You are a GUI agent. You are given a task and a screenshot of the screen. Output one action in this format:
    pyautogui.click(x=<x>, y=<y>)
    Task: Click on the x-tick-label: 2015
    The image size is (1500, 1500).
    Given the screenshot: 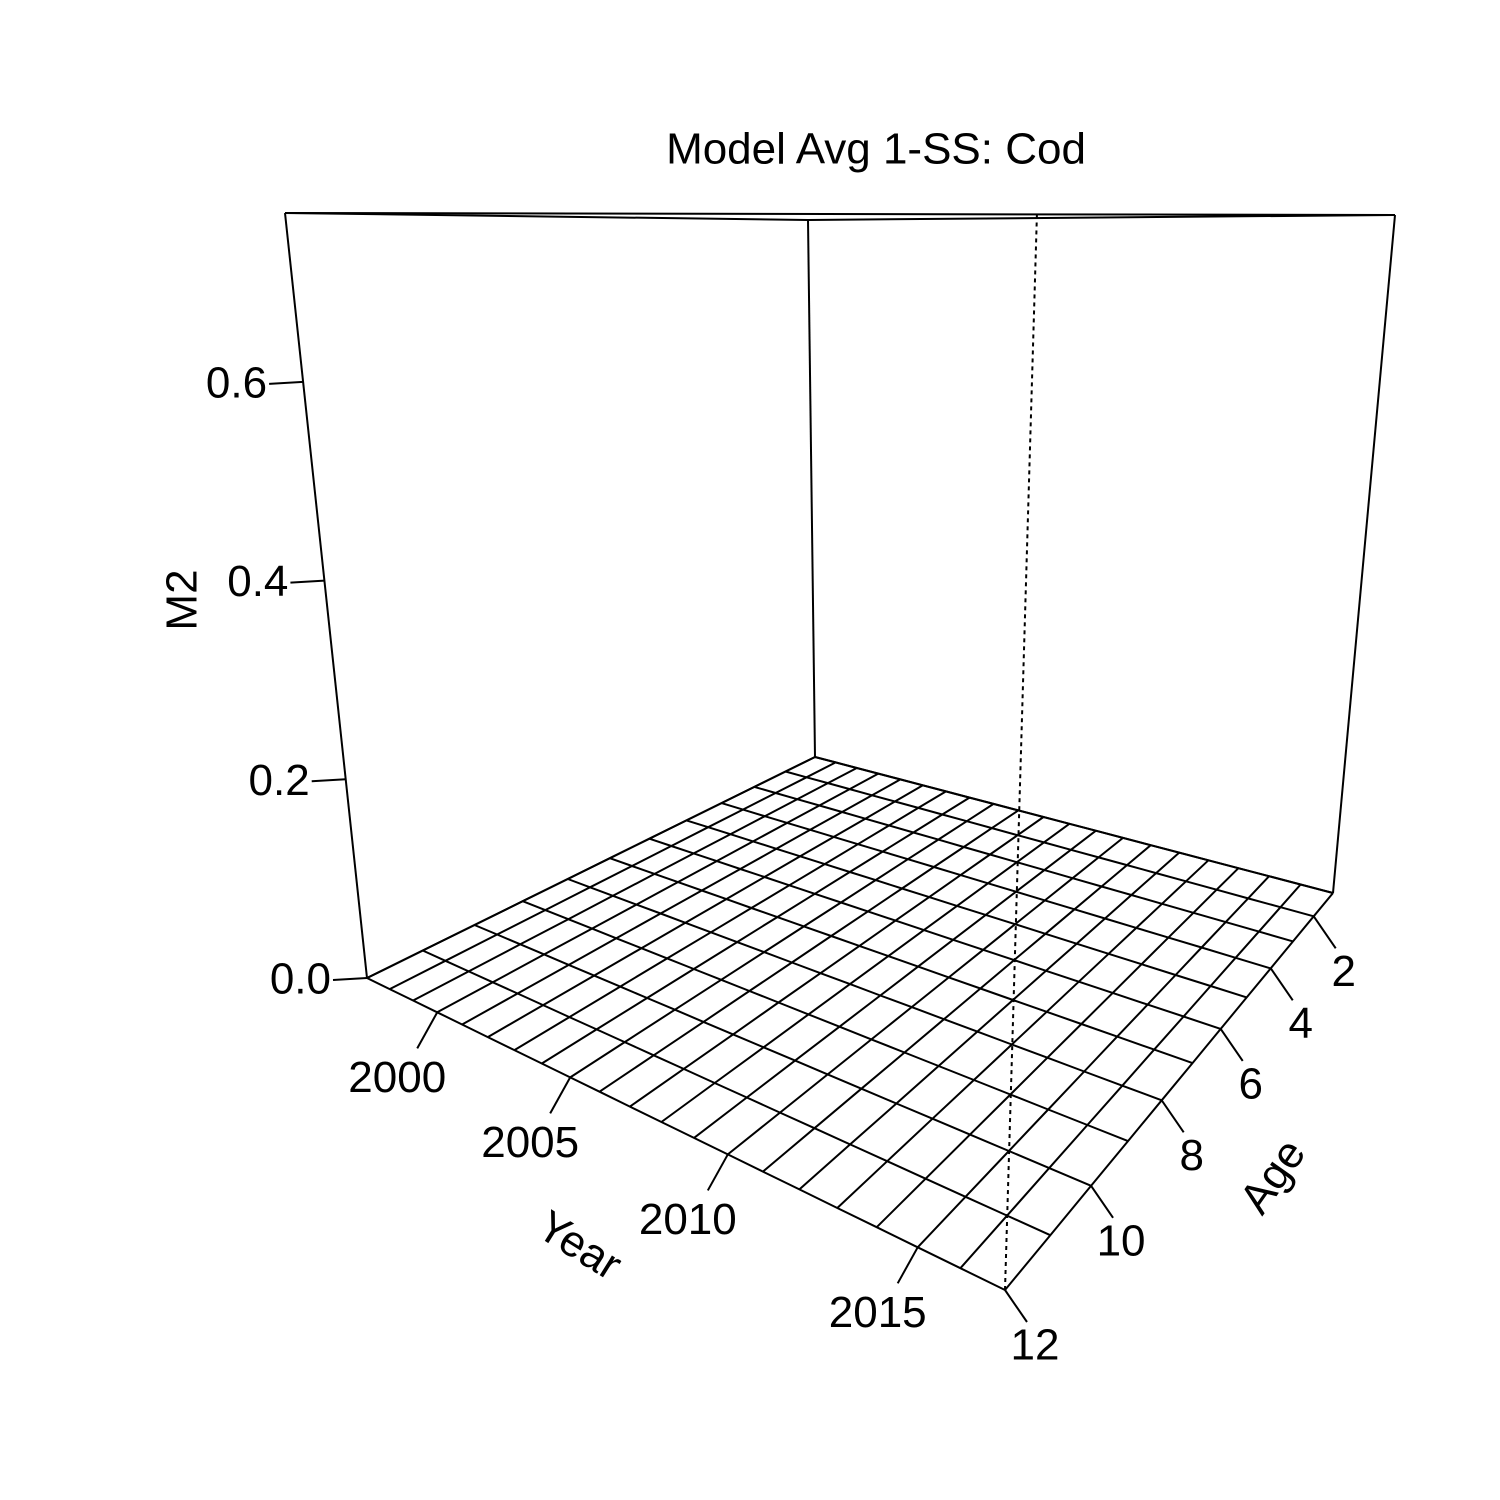 What is the action you would take?
    pyautogui.click(x=878, y=1312)
    